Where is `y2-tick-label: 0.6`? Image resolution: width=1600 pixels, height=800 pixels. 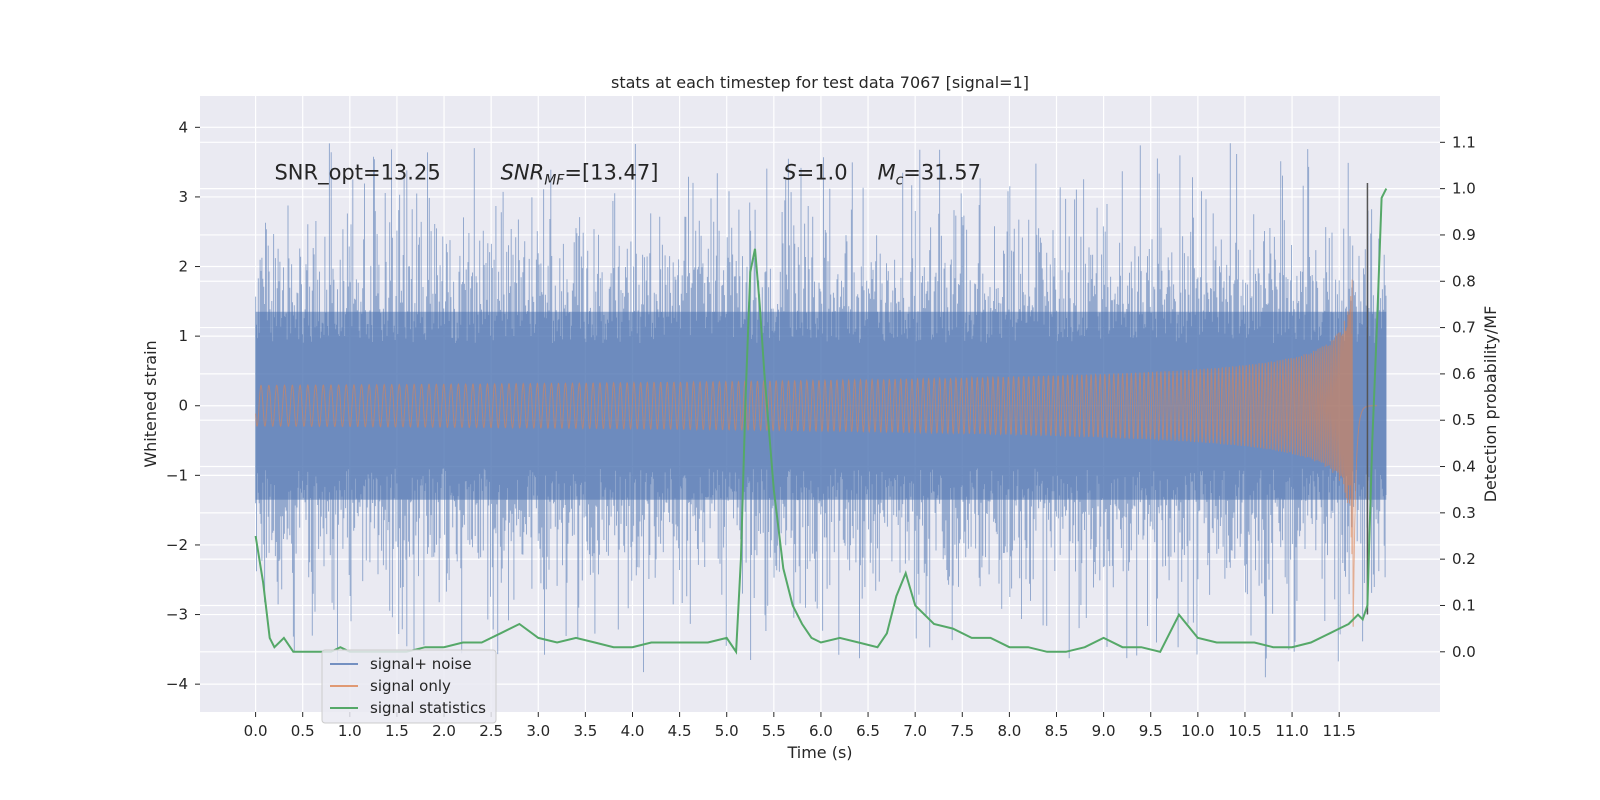 y2-tick-label: 0.6 is located at coordinates (1464, 374).